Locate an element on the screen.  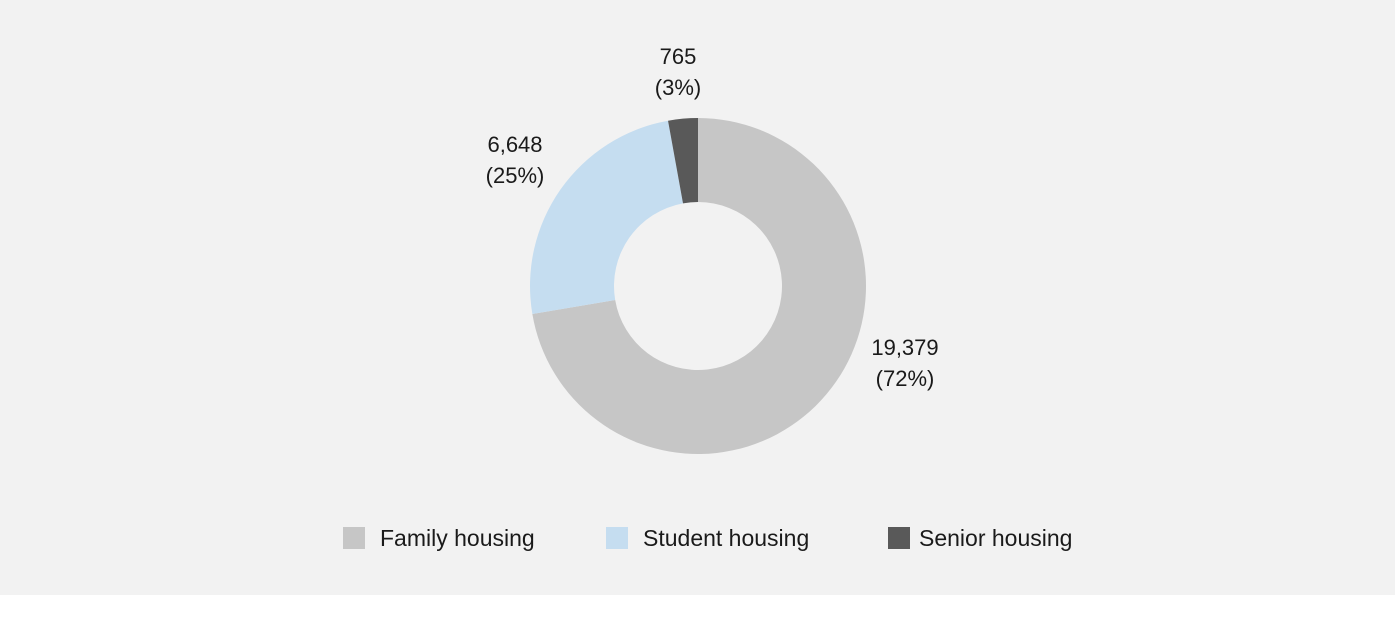
value-label-senior-housing: 765 is located at coordinates (678, 56).